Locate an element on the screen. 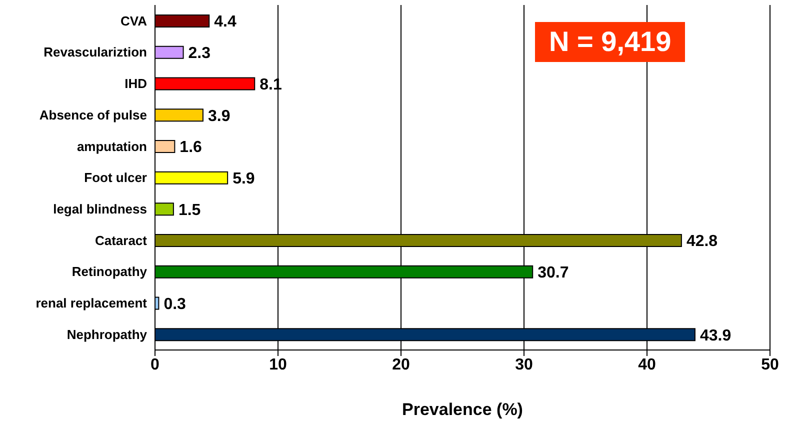 Image resolution: width=801 pixels, height=435 pixels. x-tick-label: 20 is located at coordinates (401, 365).